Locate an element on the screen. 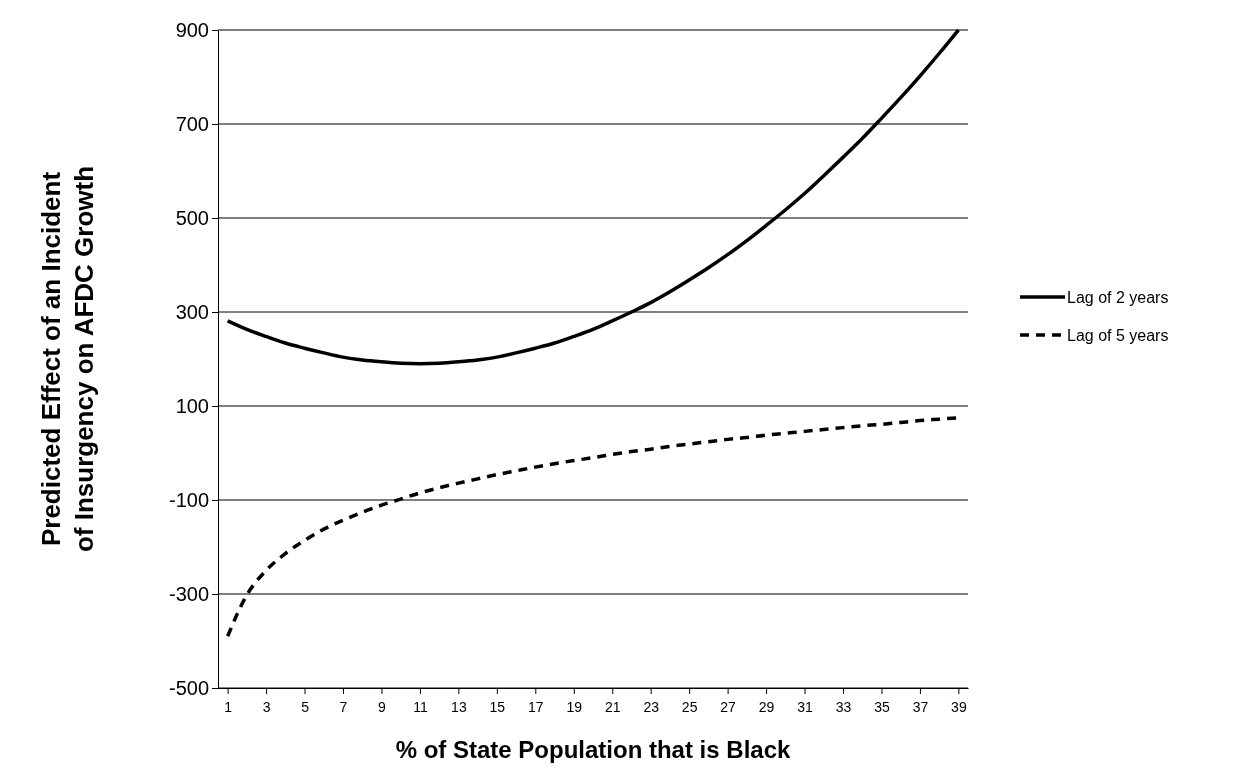  x-tick-label: 25 is located at coordinates (689, 707).